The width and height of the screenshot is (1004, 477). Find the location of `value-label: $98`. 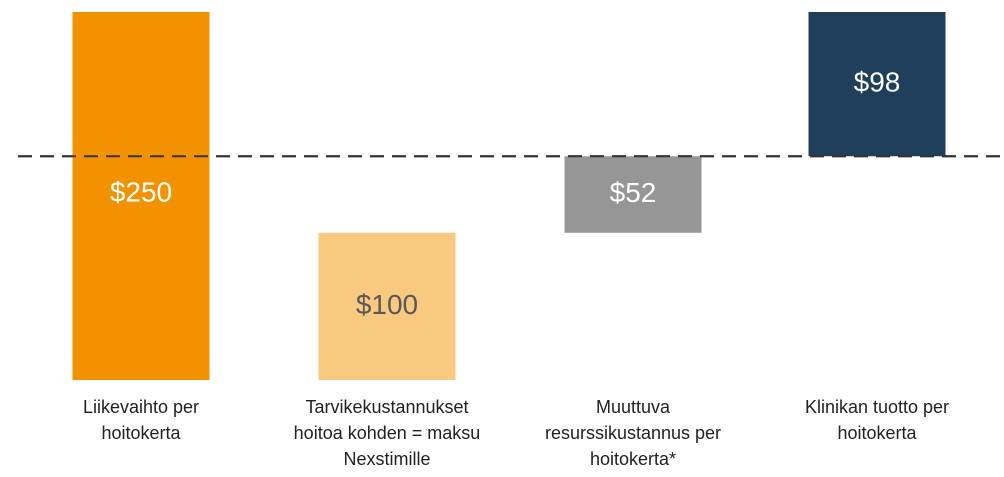

value-label: $98 is located at coordinates (877, 82).